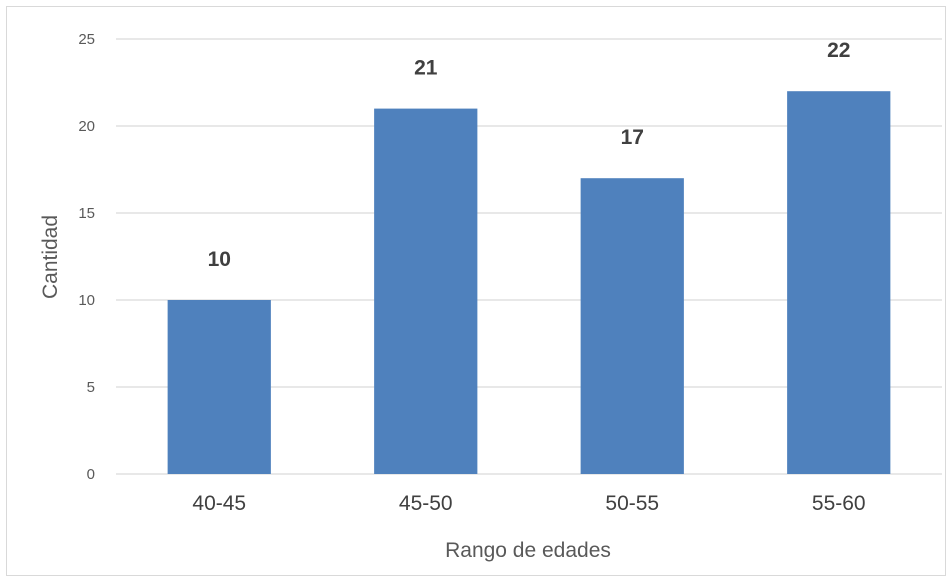 This screenshot has height=581, width=952. I want to click on data-label: 22, so click(838, 50).